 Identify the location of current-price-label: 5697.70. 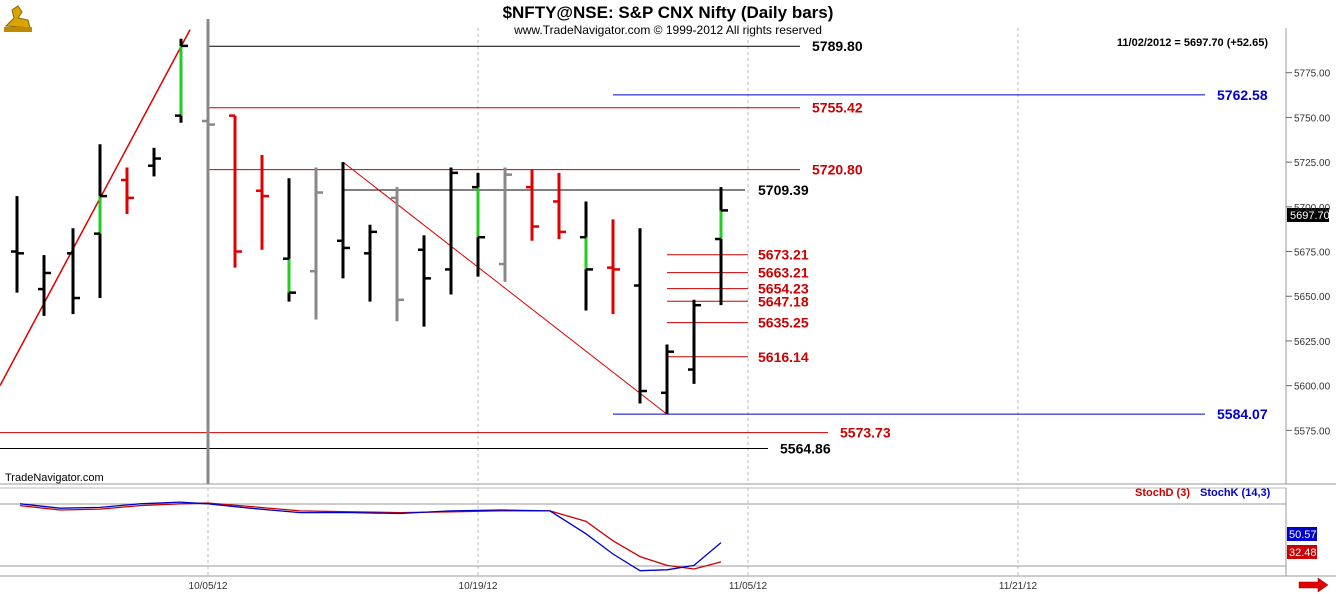
(1310, 216).